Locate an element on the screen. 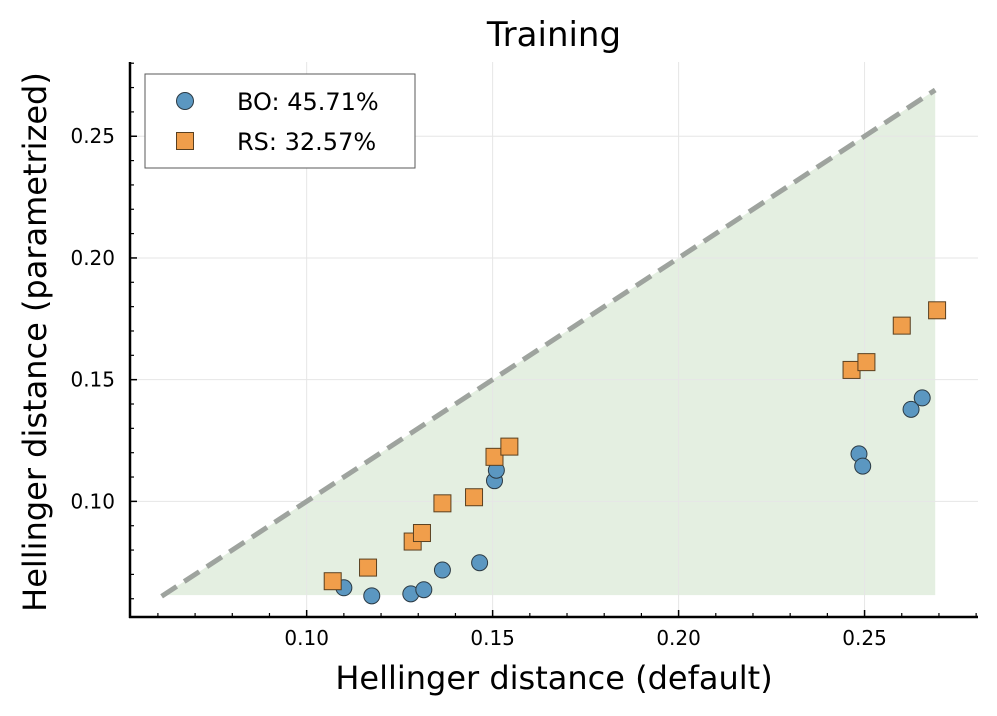  legend-box is located at coordinates (280, 121).